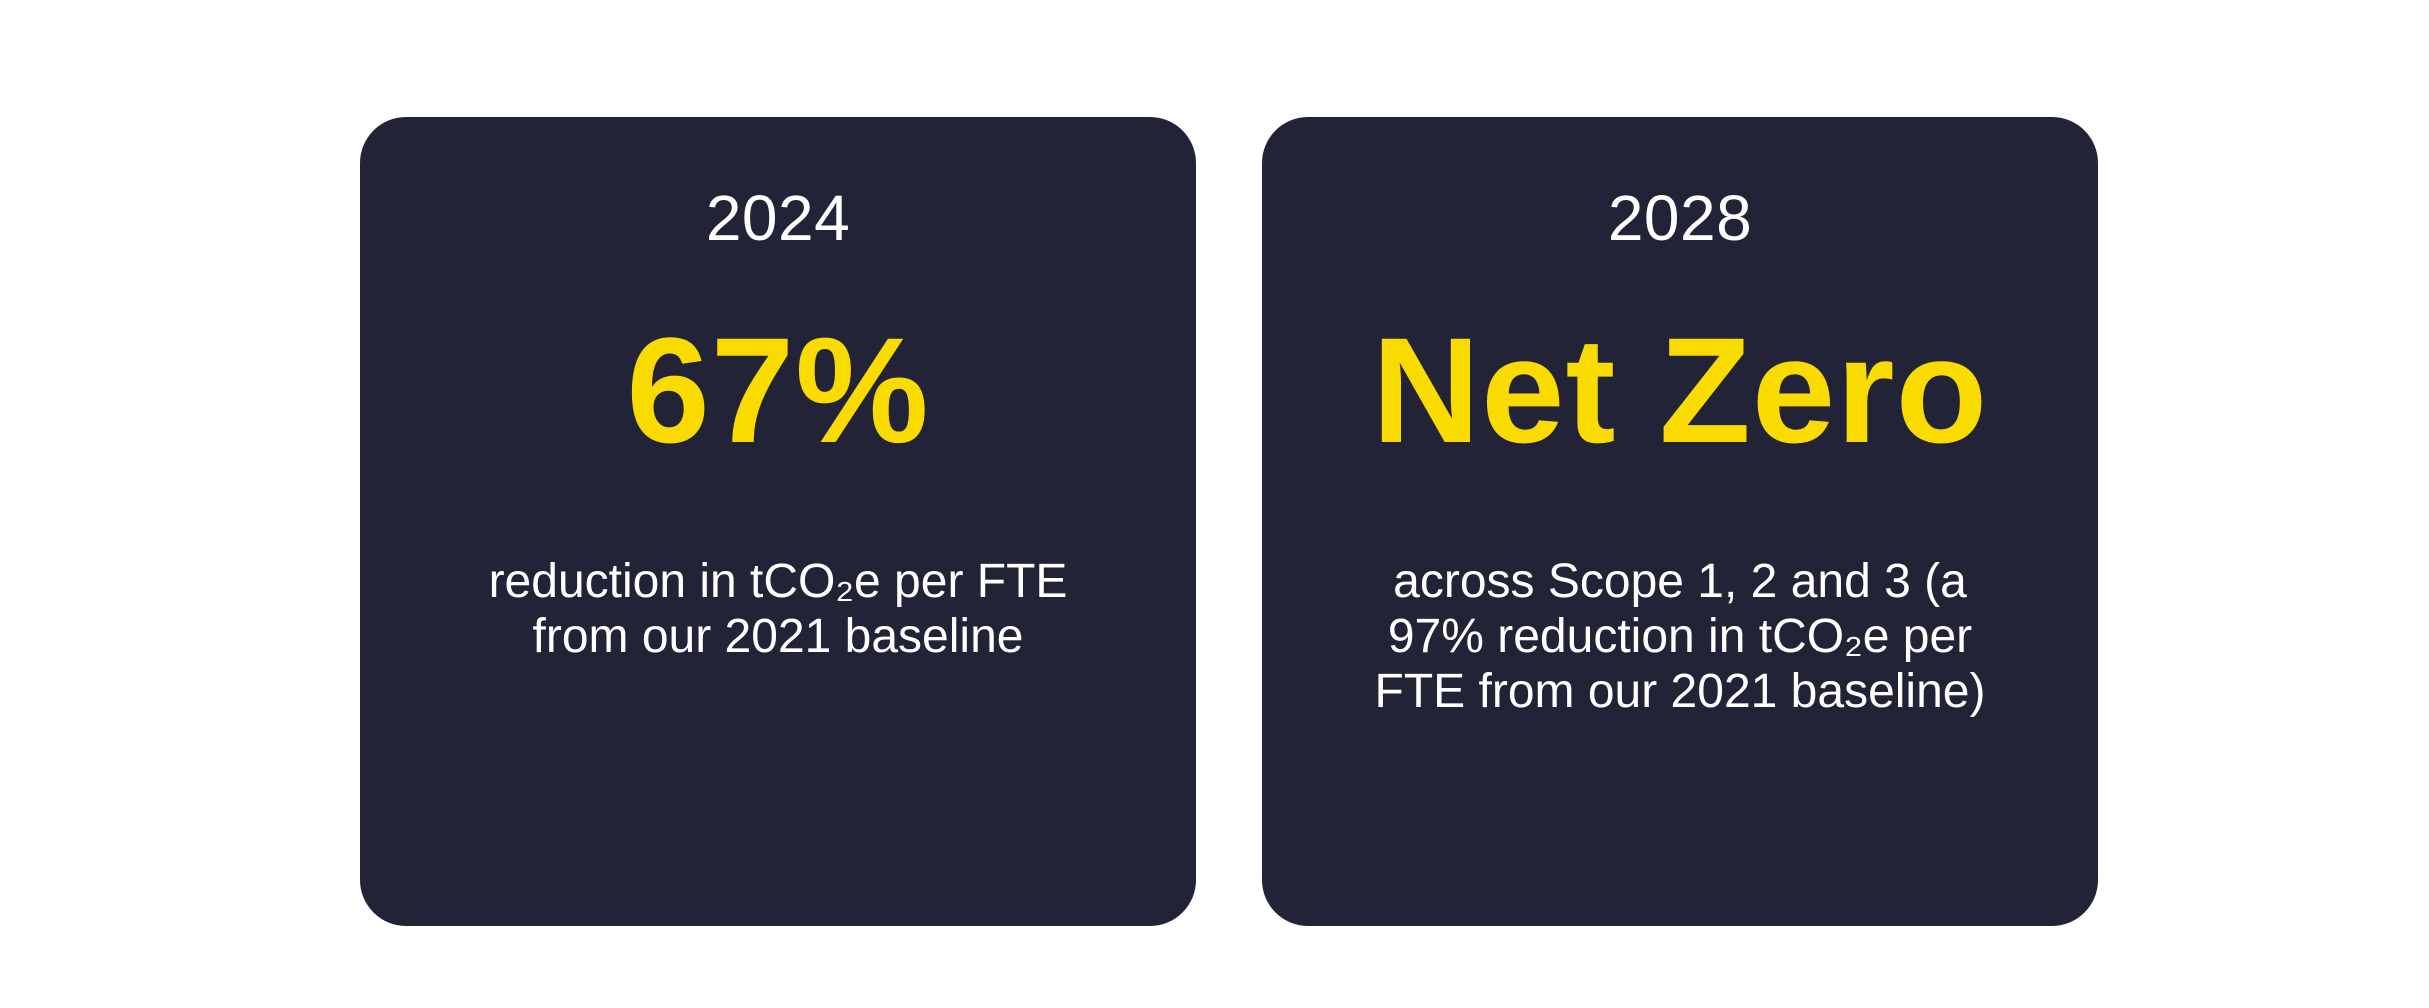 The height and width of the screenshot is (1008, 2429). I want to click on card-headline-value: 67%, so click(778, 390).